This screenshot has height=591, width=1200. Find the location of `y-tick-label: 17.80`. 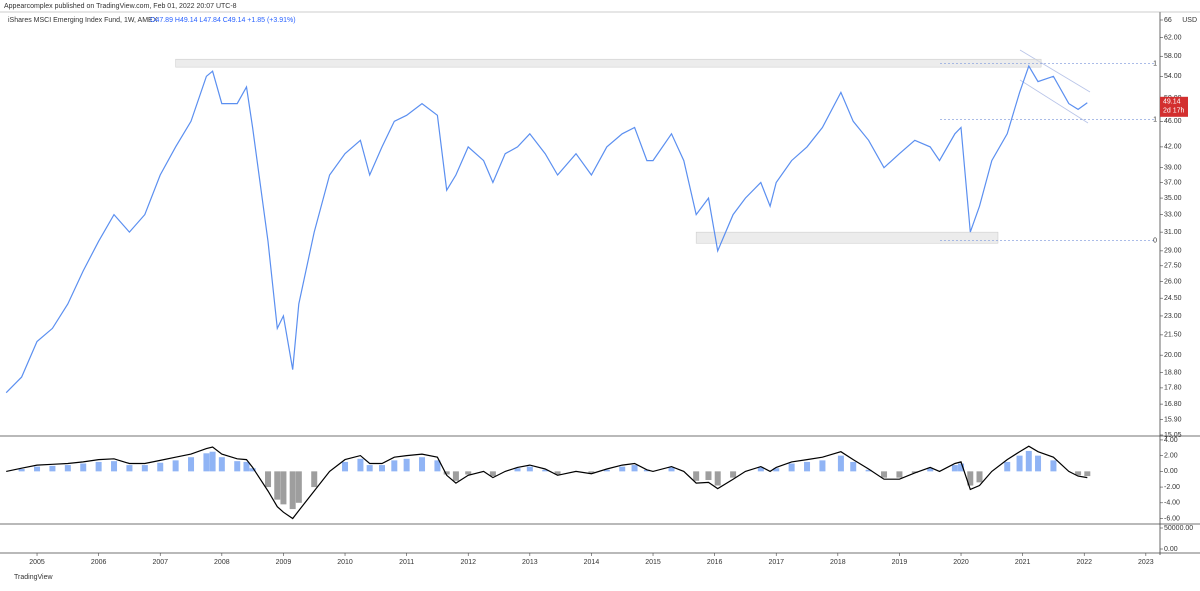

y-tick-label: 17.80 is located at coordinates (1173, 388).